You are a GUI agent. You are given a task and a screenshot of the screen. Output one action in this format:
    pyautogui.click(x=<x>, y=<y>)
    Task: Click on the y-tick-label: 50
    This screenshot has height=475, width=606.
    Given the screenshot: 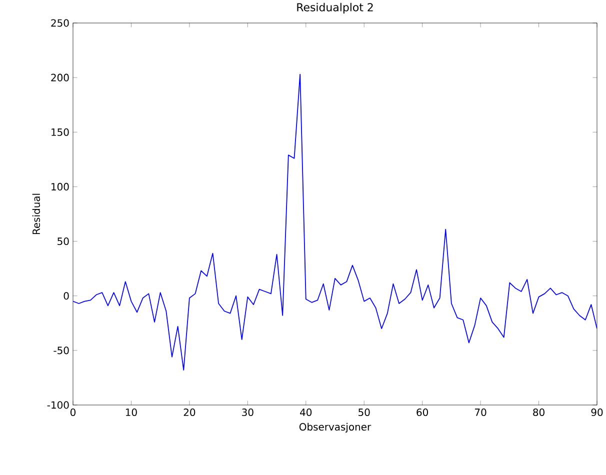 What is the action you would take?
    pyautogui.click(x=63, y=242)
    